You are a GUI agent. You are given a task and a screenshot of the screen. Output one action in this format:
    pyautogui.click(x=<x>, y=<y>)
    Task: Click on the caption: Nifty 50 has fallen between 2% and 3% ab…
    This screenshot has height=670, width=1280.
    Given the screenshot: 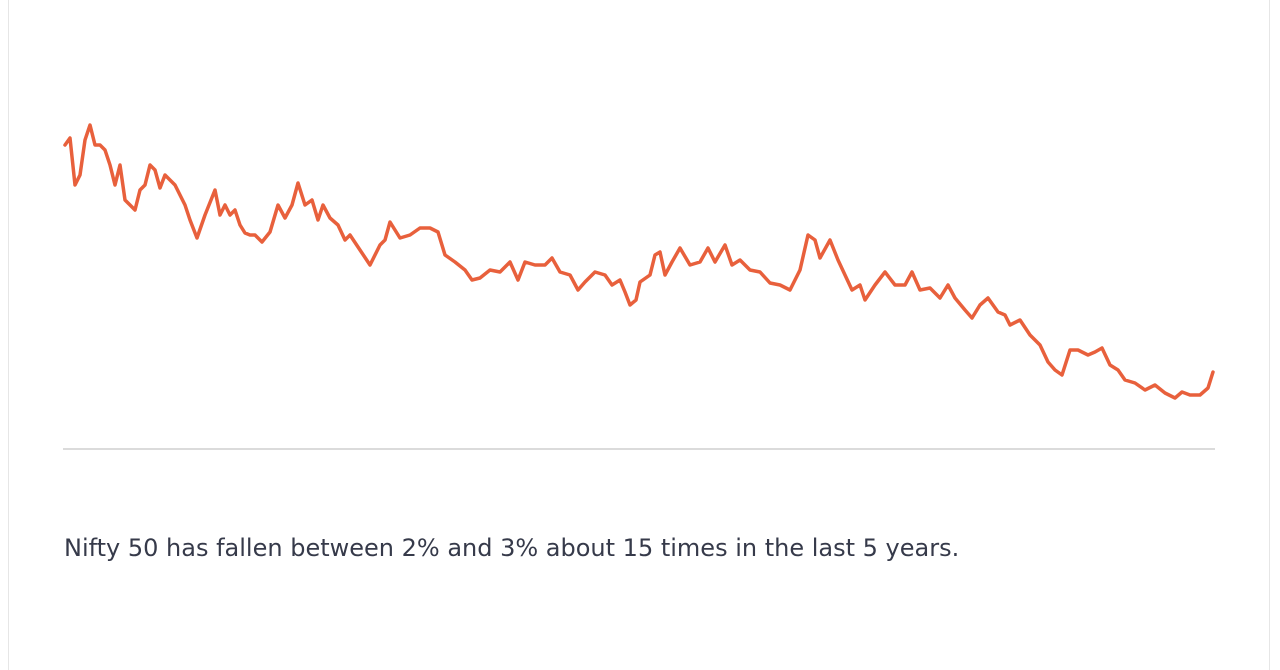 What is the action you would take?
    pyautogui.click(x=512, y=548)
    